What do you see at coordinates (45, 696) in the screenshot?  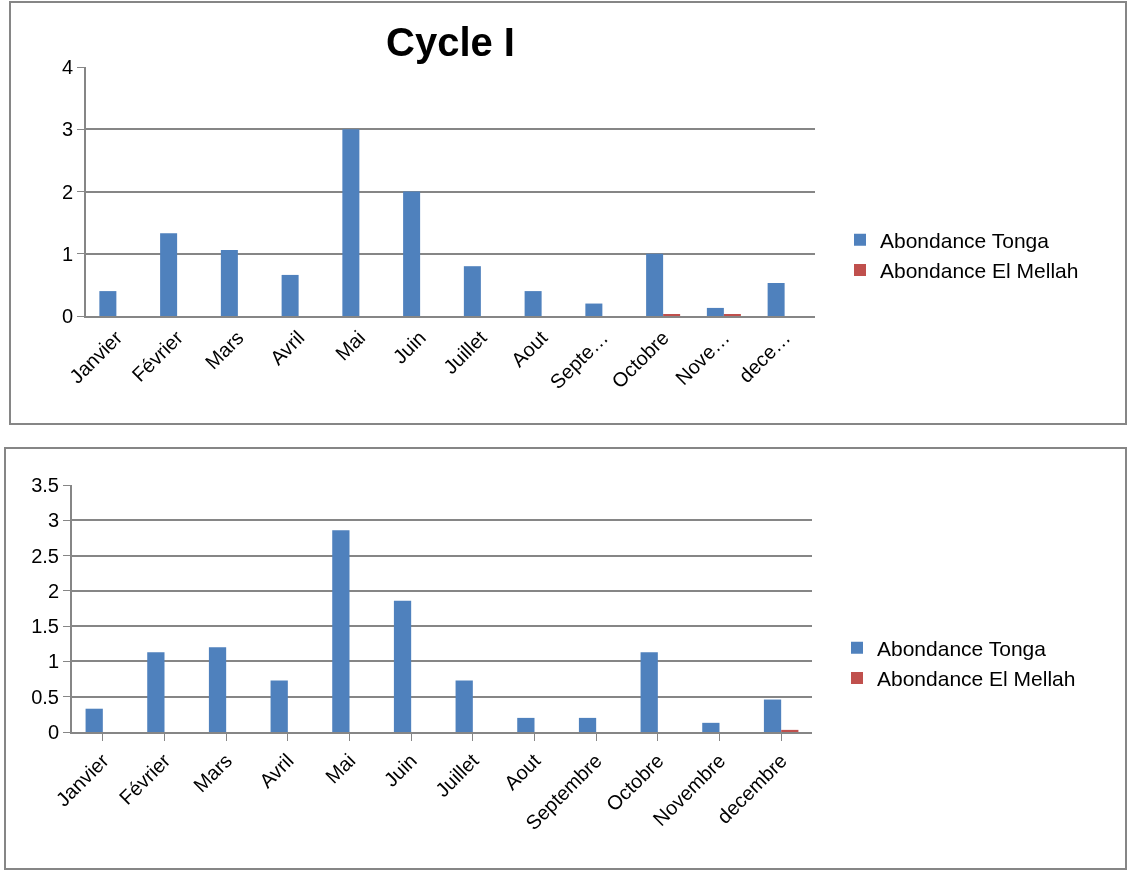 I see `y-tick-label: 0.5` at bounding box center [45, 696].